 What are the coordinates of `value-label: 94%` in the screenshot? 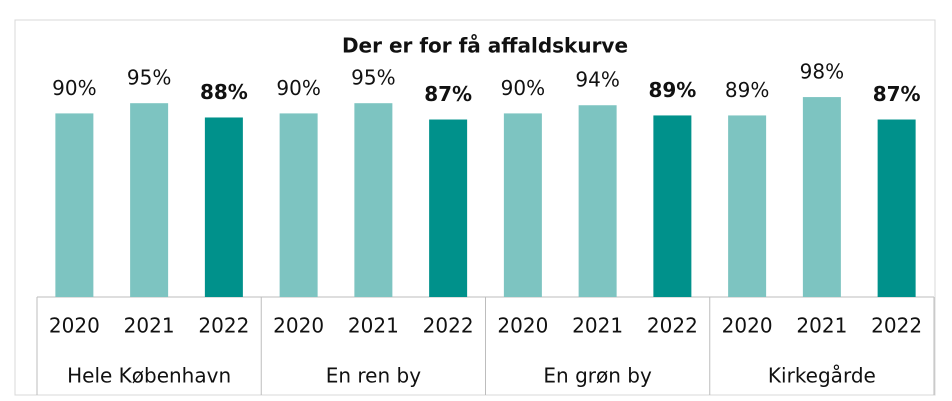 It's located at (597, 80).